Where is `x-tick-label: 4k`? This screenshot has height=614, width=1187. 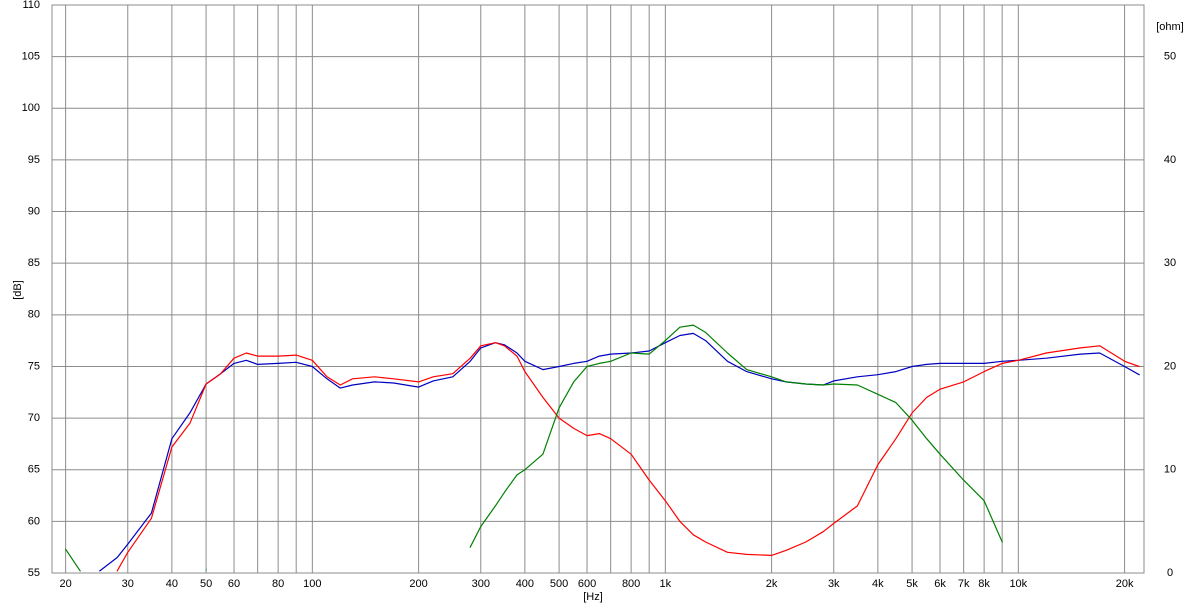
x-tick-label: 4k is located at coordinates (878, 584).